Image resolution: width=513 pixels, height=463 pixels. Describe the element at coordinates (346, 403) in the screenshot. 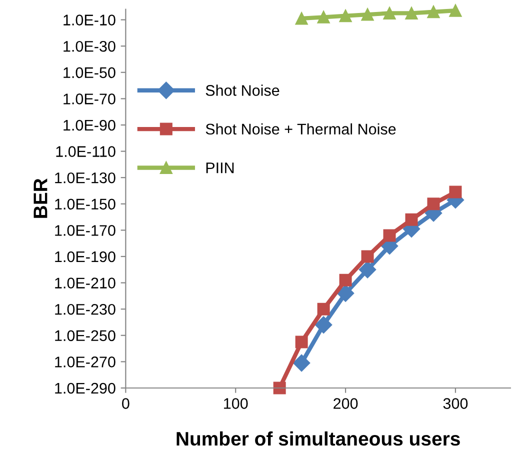

I see `x-tick-label: 200` at that location.